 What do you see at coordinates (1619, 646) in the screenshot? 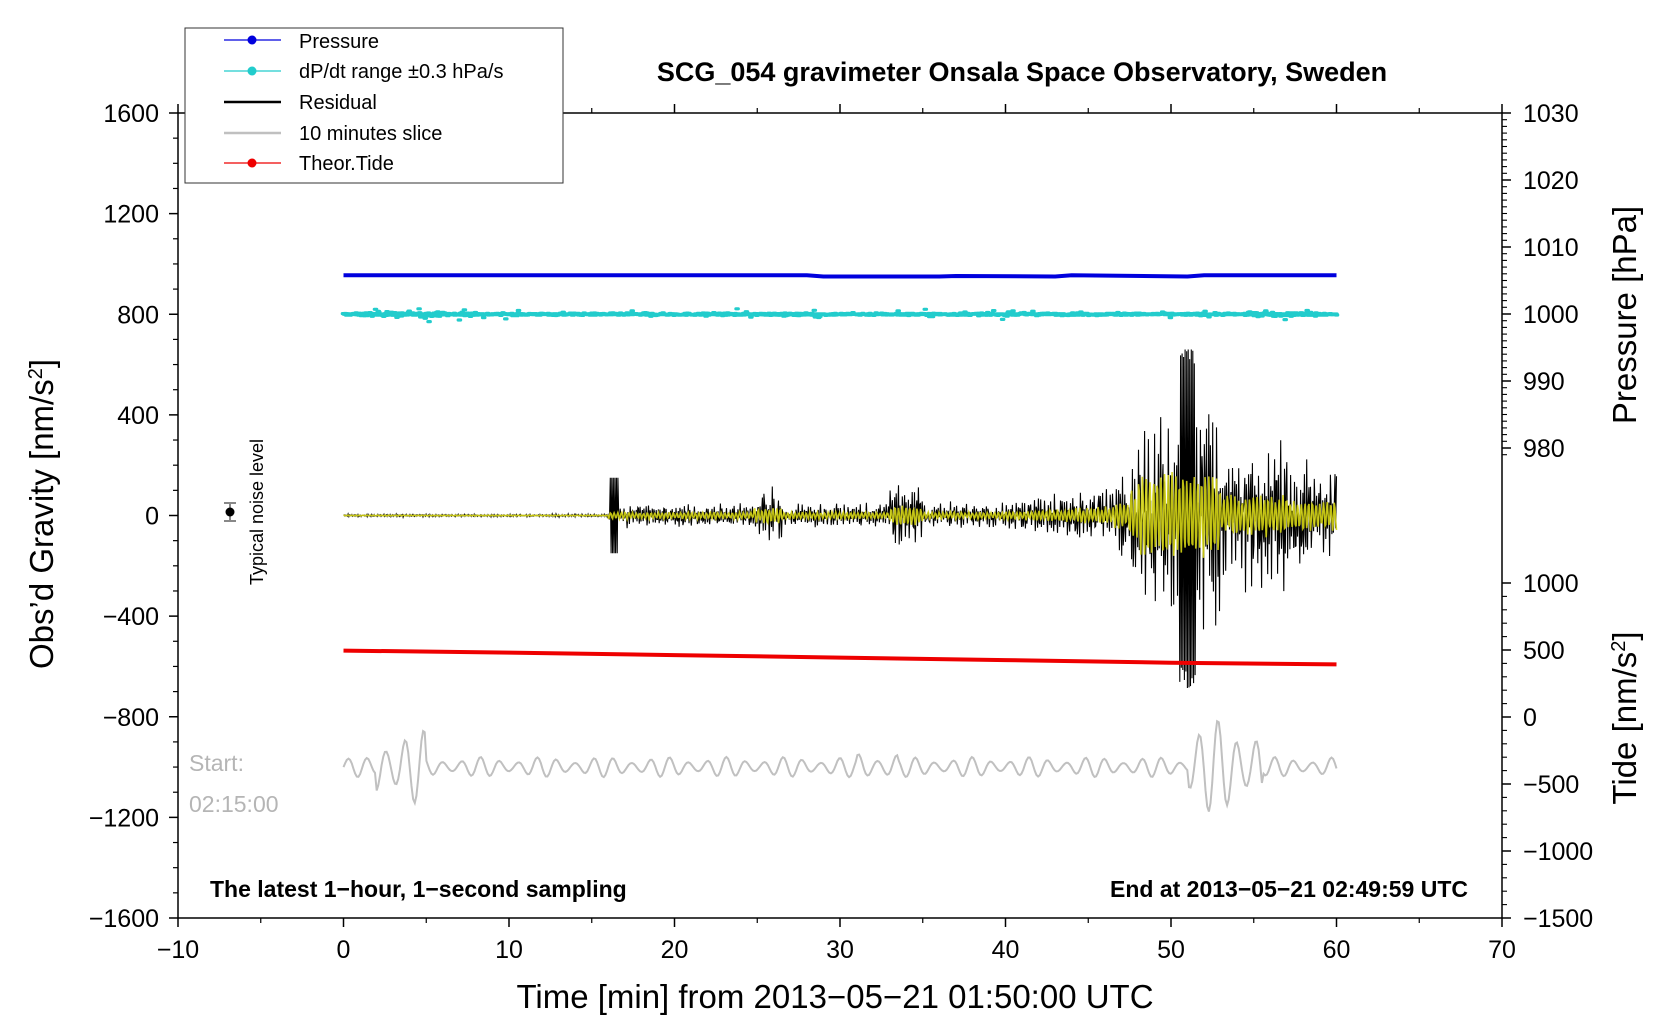
I see `tide-axis-title-sup: 2` at bounding box center [1619, 646].